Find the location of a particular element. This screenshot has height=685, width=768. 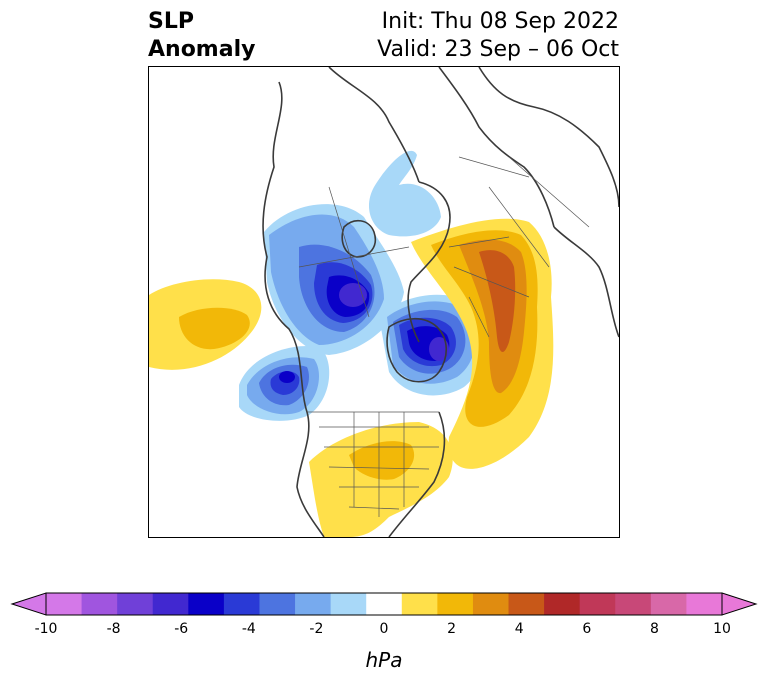

colorbar: -10 -8 -6 -4 -2 0 2 4 6 8 10 hPa is located at coordinates (384, 632).